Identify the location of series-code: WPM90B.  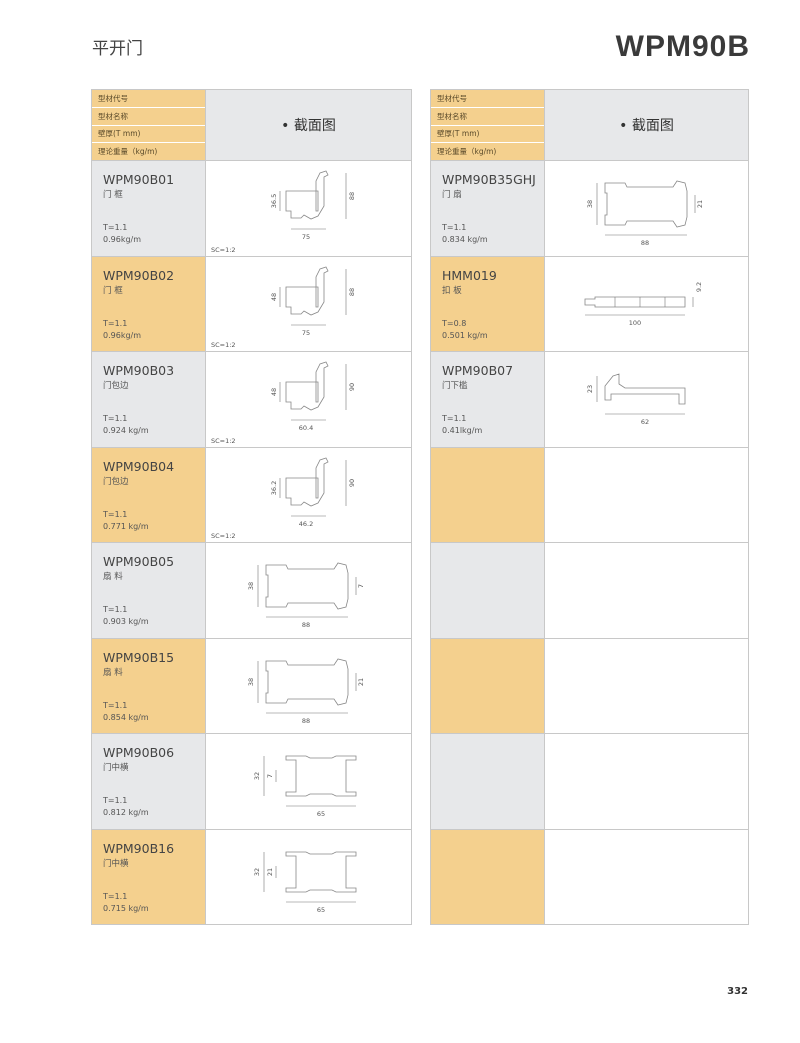
(682, 46).